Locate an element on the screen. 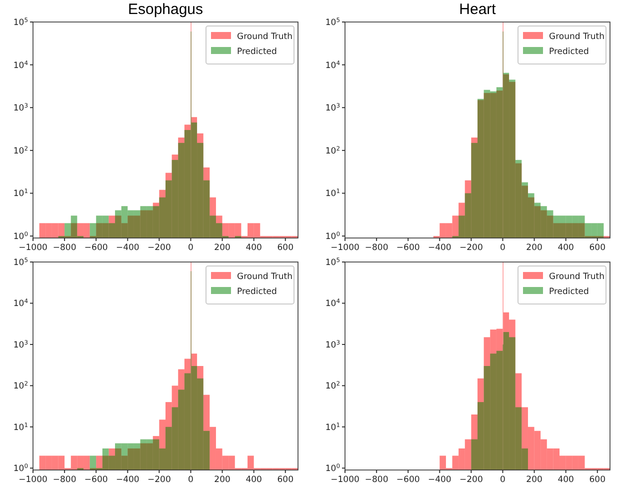 The image size is (619, 489). chart-title: Heart is located at coordinates (478, 9).